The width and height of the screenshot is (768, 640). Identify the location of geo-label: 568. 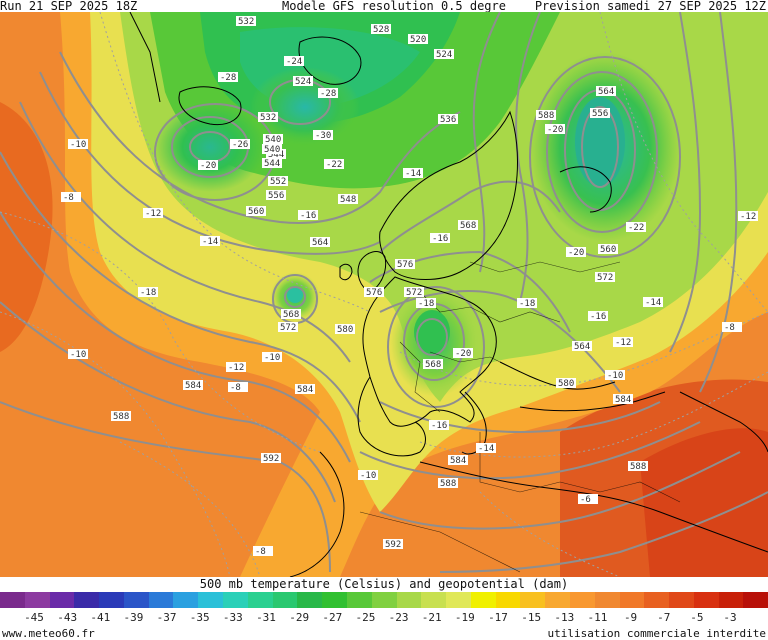
(468, 225).